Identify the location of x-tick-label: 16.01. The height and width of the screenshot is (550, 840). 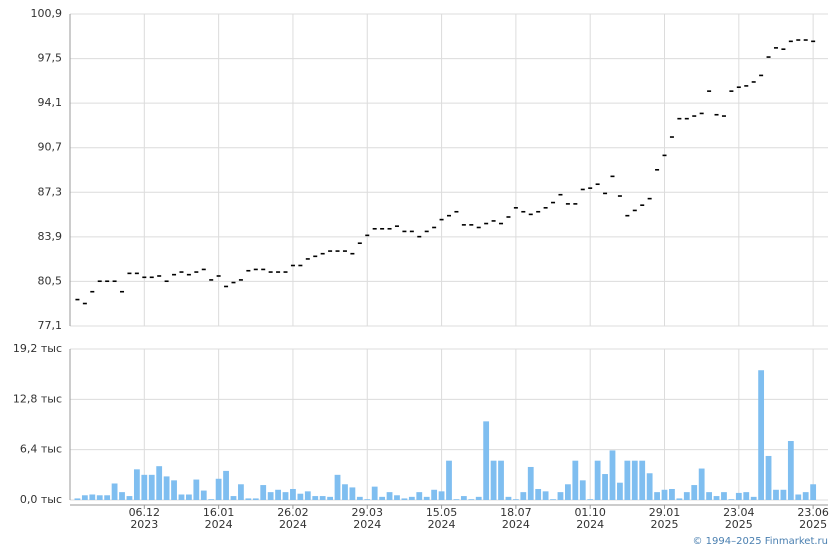
(219, 512).